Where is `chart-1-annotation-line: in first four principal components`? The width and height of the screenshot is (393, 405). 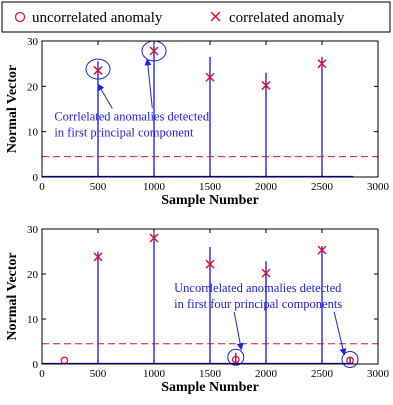 chart-1-annotation-line: in first four principal components is located at coordinates (258, 304).